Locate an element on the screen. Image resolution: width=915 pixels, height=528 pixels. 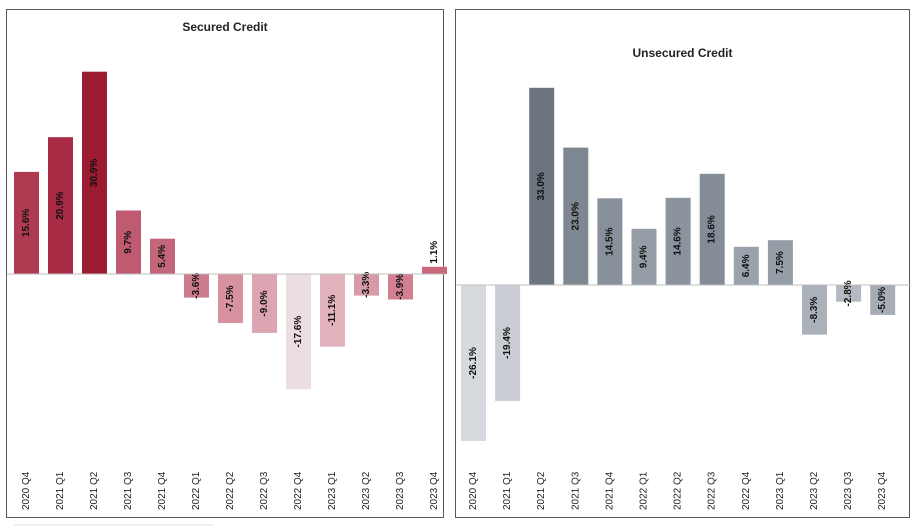
data-label: 1.1% is located at coordinates (434, 252).